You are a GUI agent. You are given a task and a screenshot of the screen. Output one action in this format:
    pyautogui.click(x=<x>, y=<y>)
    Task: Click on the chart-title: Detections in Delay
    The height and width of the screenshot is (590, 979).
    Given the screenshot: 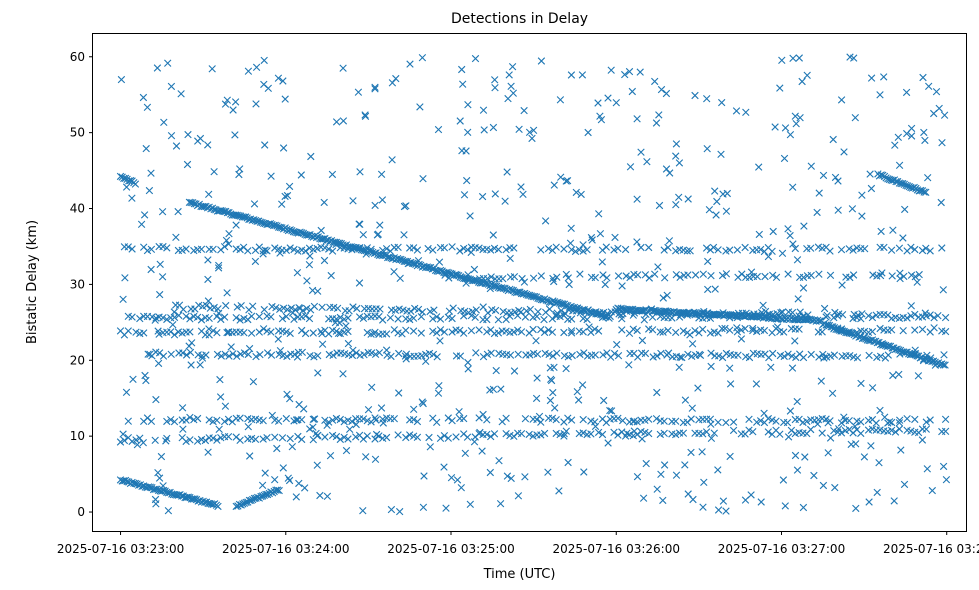 What is the action you would take?
    pyautogui.click(x=519, y=19)
    